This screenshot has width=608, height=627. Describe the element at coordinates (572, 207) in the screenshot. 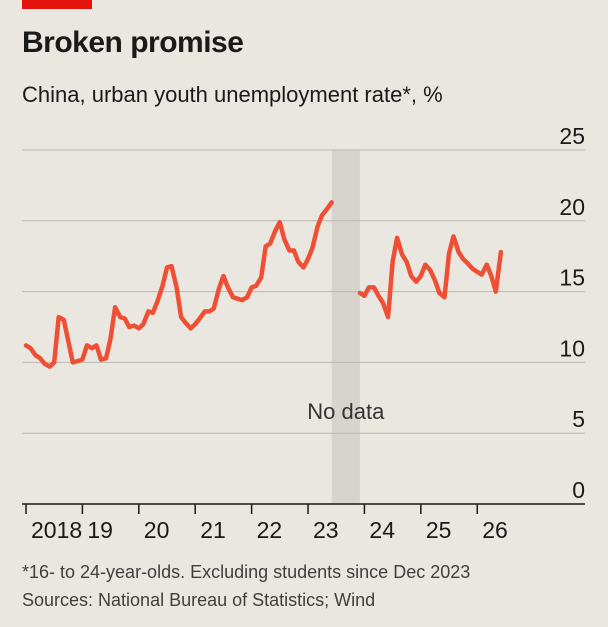

I see `y-tick-label: 20` at that location.